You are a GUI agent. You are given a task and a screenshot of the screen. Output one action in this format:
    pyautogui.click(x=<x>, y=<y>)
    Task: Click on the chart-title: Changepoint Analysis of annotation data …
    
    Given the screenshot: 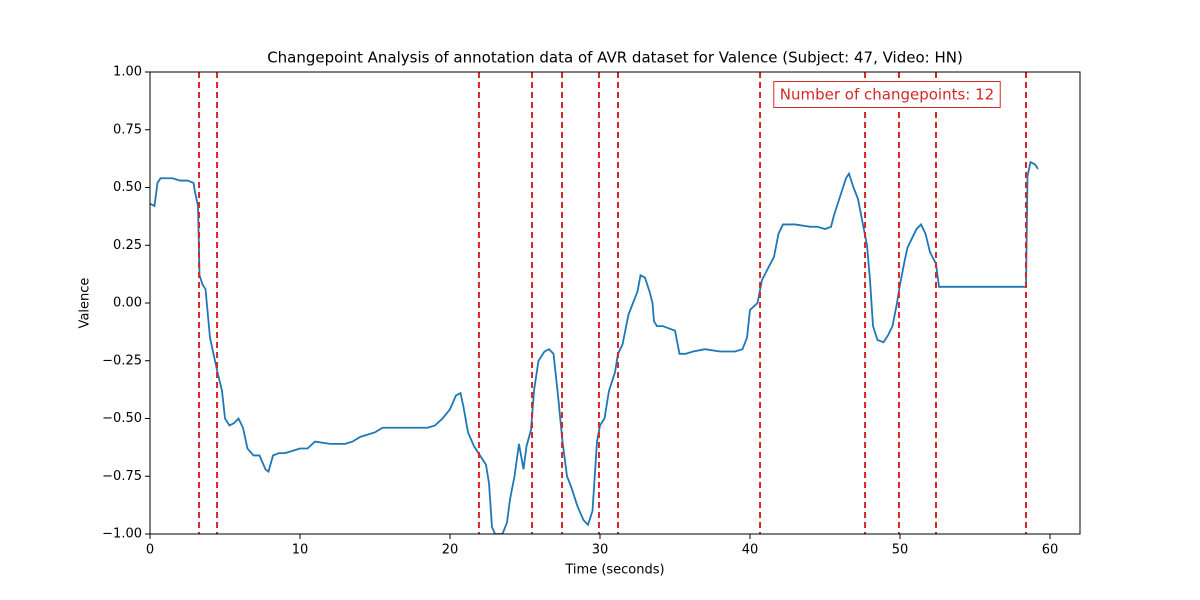 What is the action you would take?
    pyautogui.click(x=615, y=58)
    